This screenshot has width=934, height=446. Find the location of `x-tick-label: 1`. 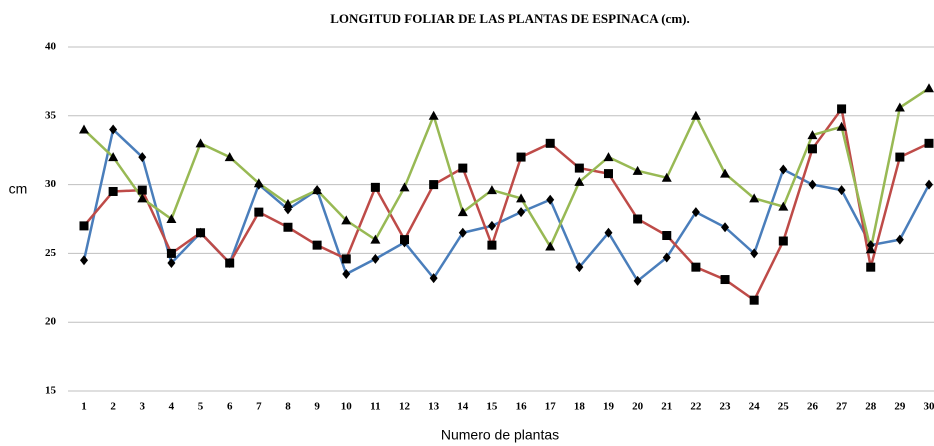

x-tick-label: 1 is located at coordinates (84, 407).